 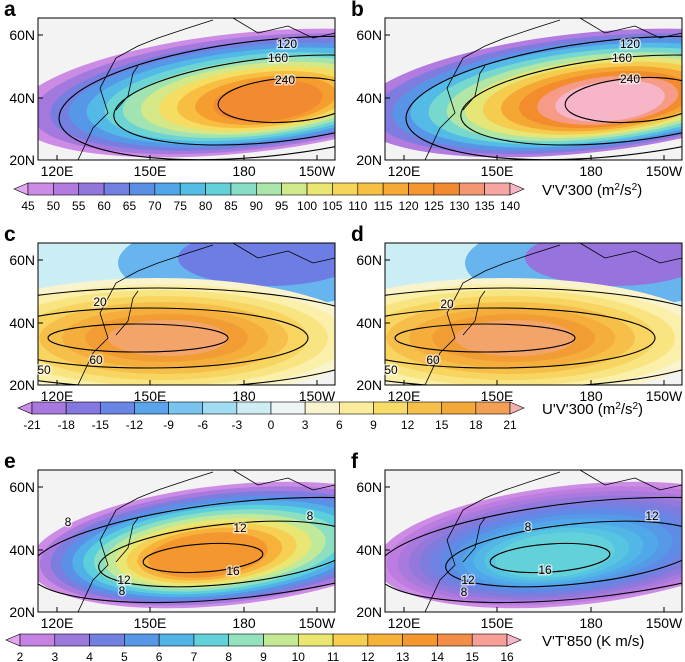 I want to click on contour-label: 12, so click(x=240, y=528).